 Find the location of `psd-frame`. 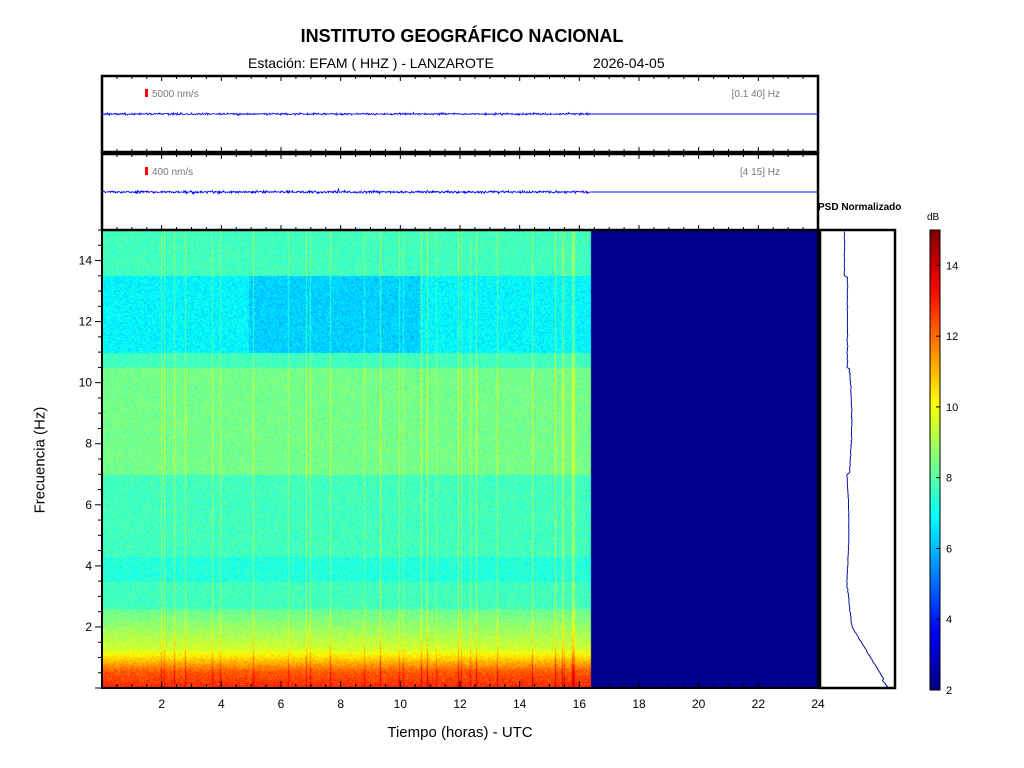

psd-frame is located at coordinates (857, 459).